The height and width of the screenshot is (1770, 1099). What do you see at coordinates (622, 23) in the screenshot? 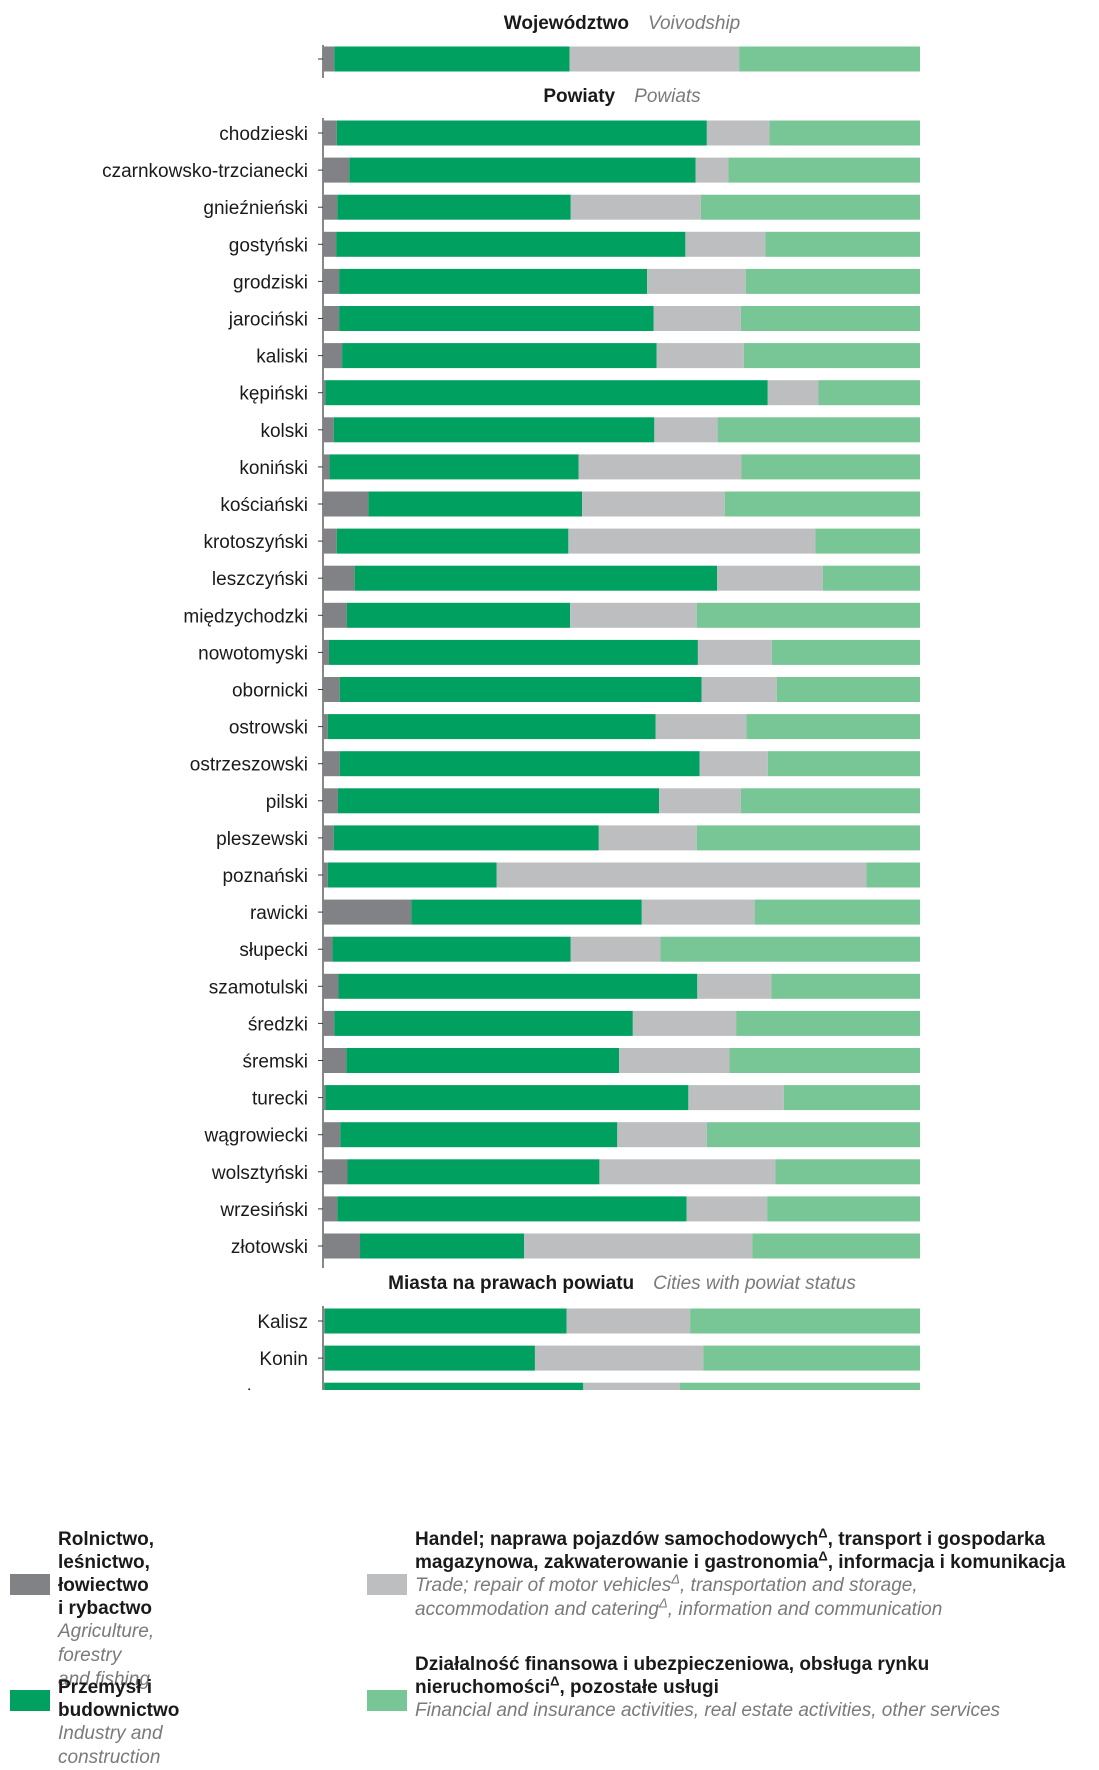
I see `section-title-0: Województwo Voivodship` at bounding box center [622, 23].